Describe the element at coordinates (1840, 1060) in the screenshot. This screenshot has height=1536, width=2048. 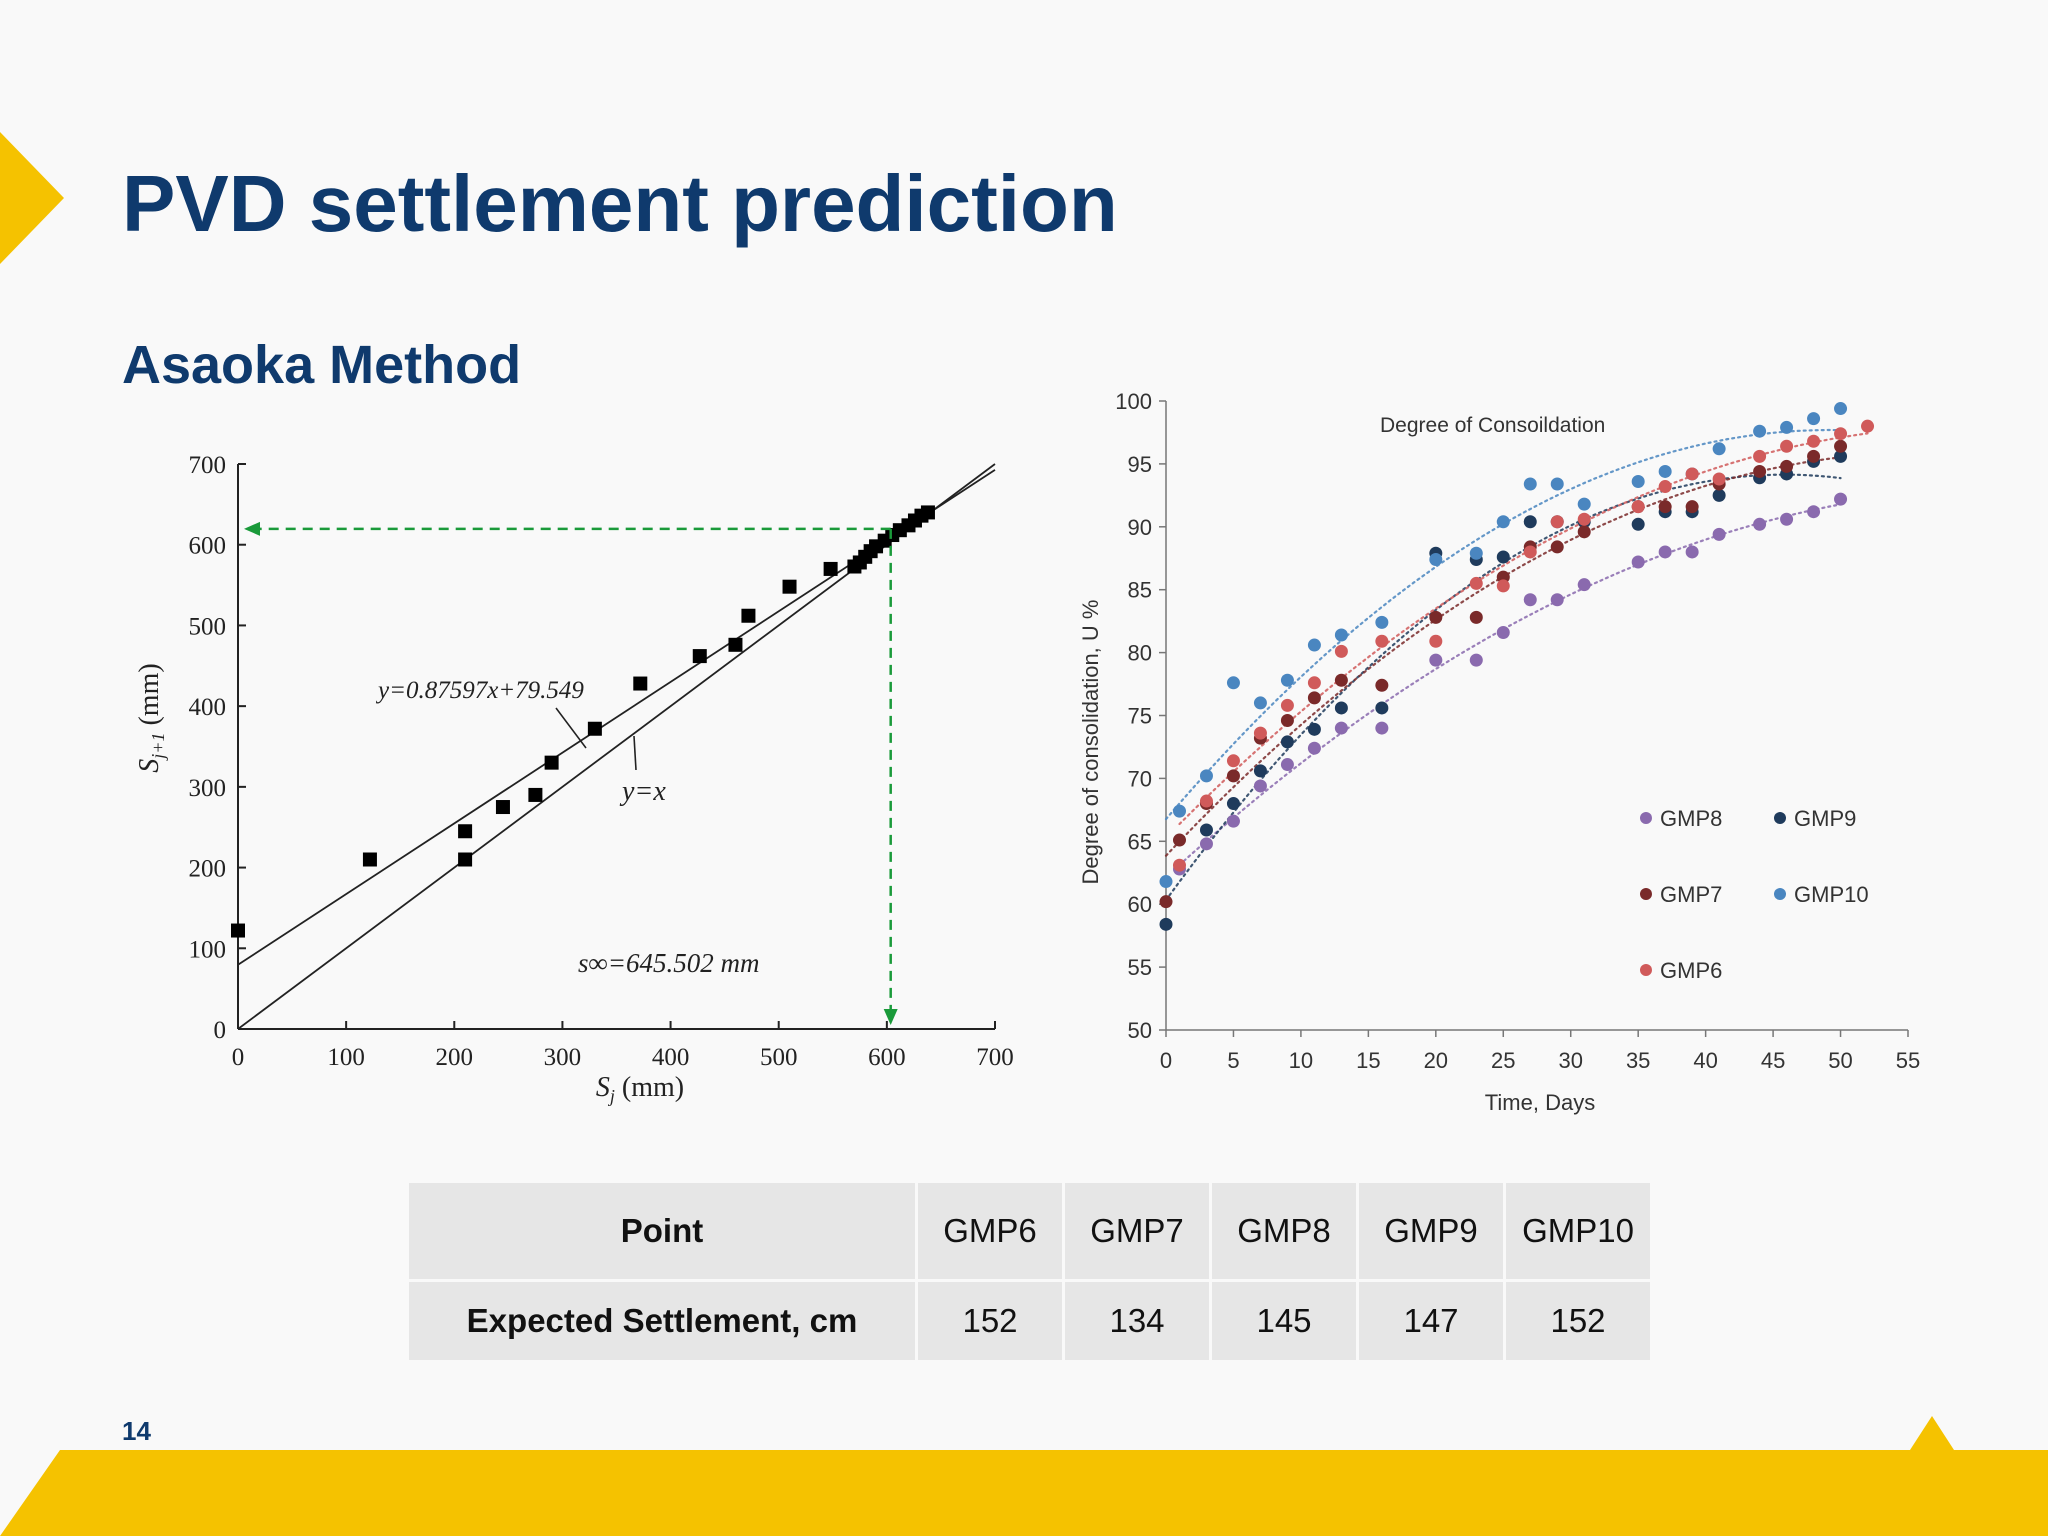
I see `doc-x-tick-label: 50` at that location.